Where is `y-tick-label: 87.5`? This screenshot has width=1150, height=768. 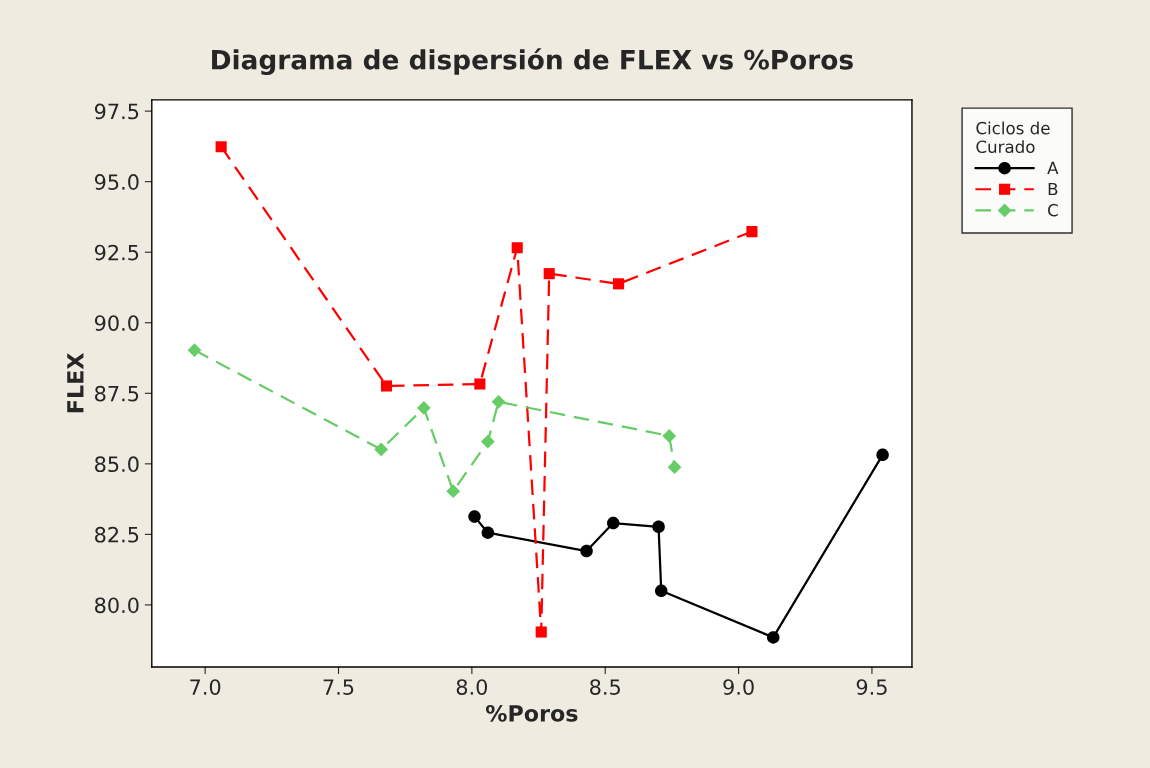
y-tick-label: 87.5 is located at coordinates (117, 393).